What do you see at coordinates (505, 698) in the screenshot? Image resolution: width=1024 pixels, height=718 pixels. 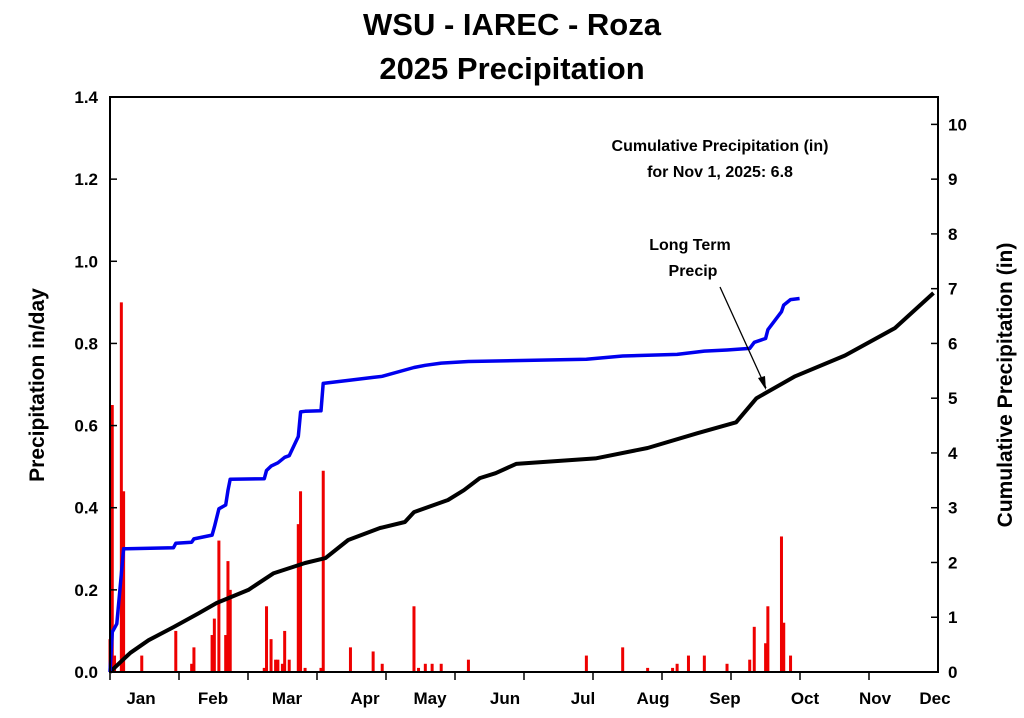 I see `x-tick-label: Jun` at bounding box center [505, 698].